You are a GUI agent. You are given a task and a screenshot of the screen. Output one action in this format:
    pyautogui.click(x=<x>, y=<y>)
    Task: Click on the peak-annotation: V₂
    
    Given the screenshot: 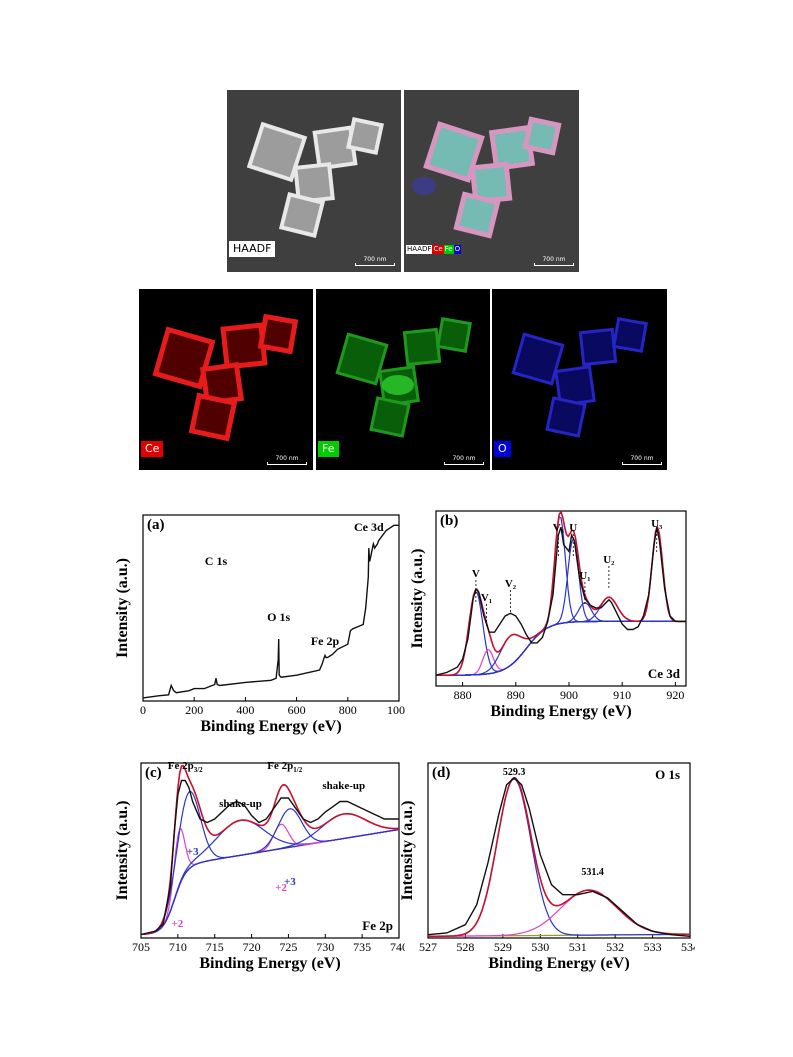 What is the action you would take?
    pyautogui.click(x=511, y=584)
    